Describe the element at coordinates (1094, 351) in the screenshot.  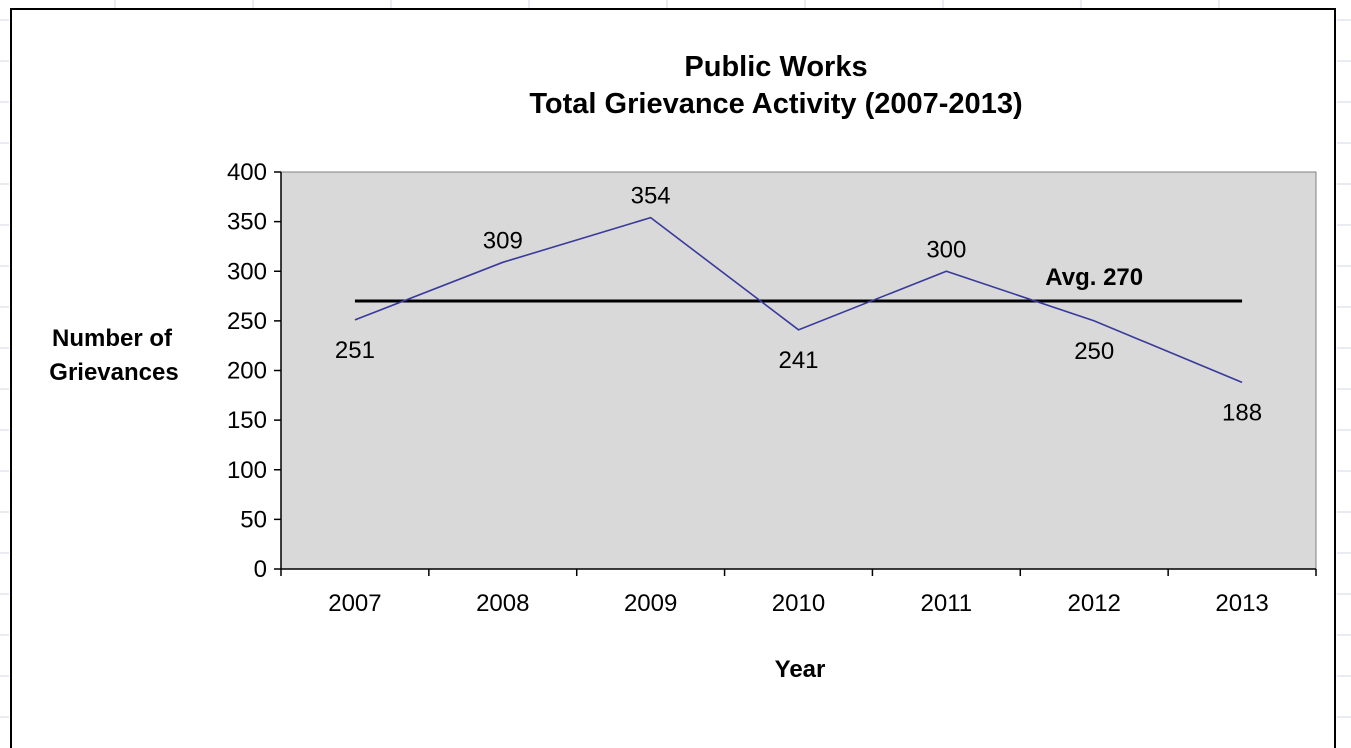
I see `data-label: 250` at that location.